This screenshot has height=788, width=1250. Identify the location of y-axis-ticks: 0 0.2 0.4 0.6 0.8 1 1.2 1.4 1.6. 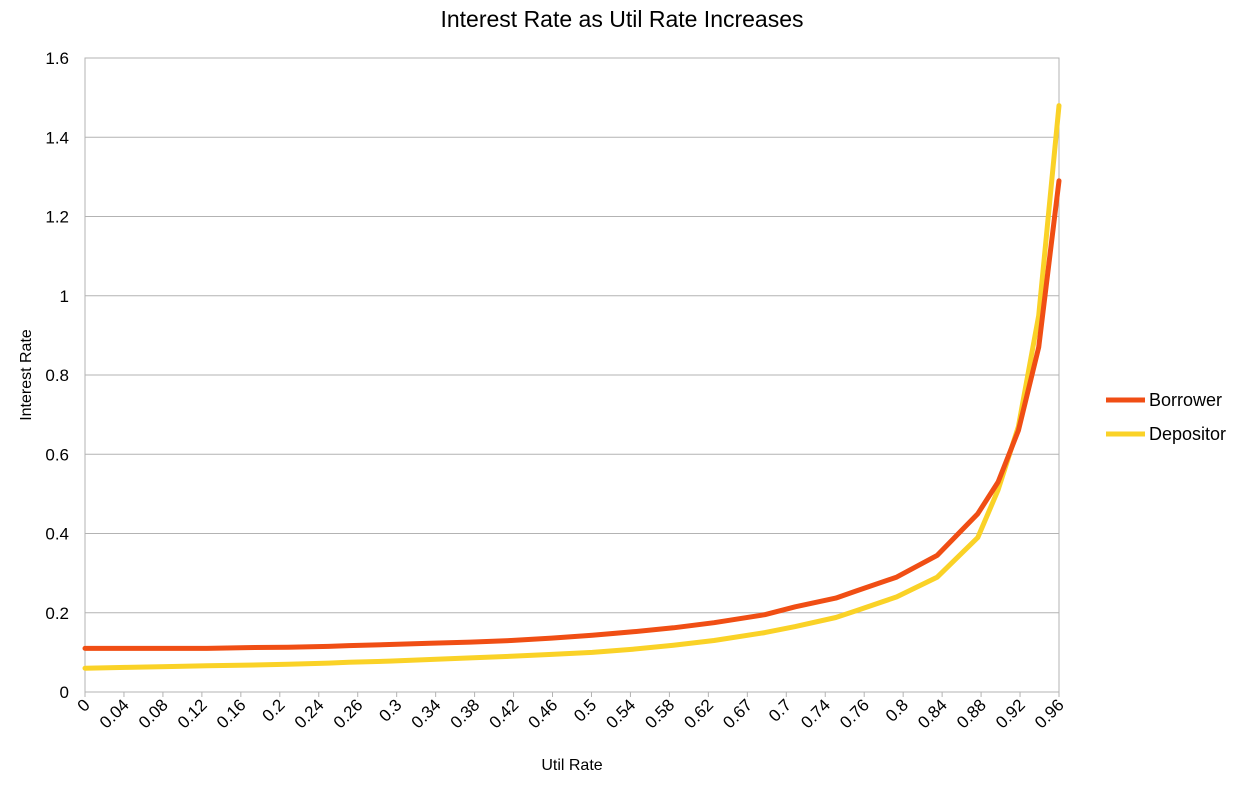
(57, 375).